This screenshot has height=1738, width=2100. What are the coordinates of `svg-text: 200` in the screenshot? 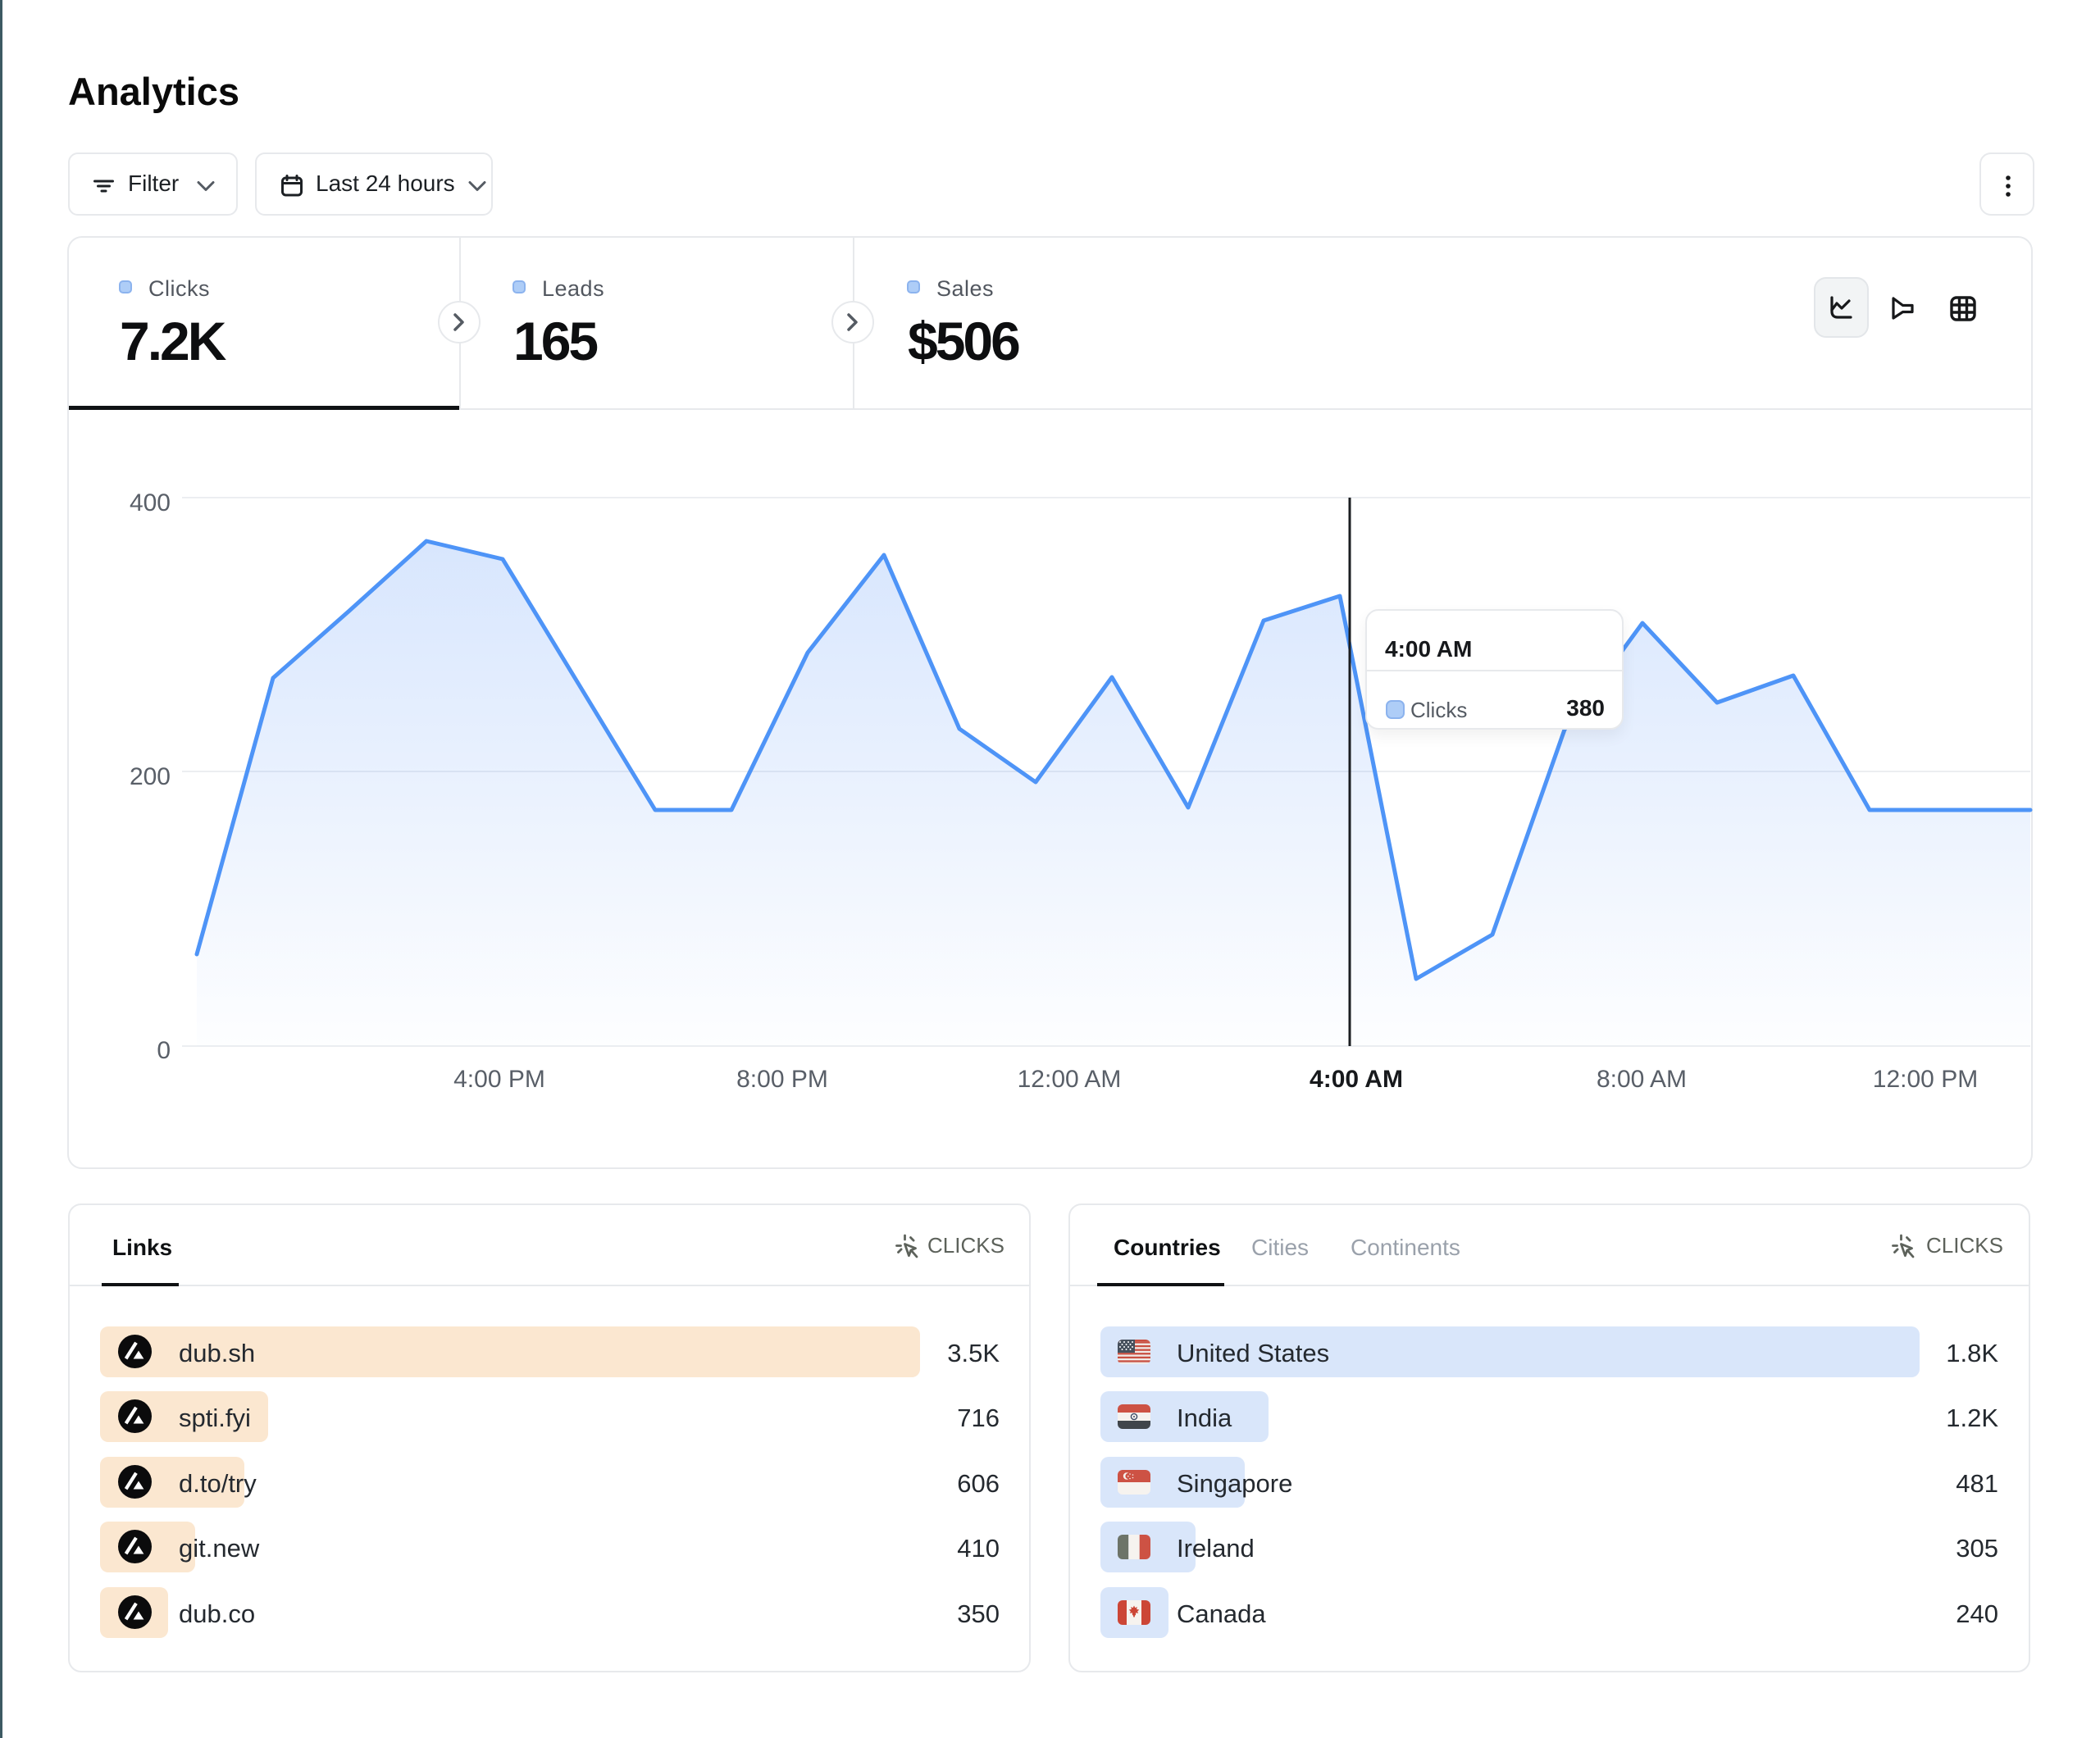 It's located at (150, 776).